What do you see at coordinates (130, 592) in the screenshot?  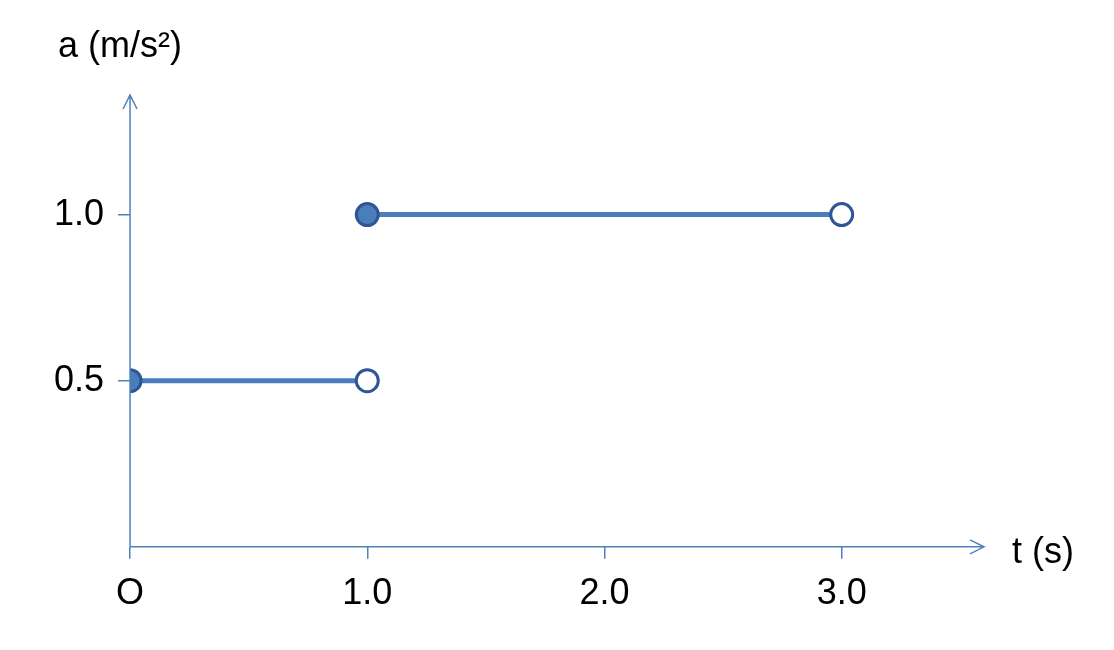 I see `x-tick-label: O` at bounding box center [130, 592].